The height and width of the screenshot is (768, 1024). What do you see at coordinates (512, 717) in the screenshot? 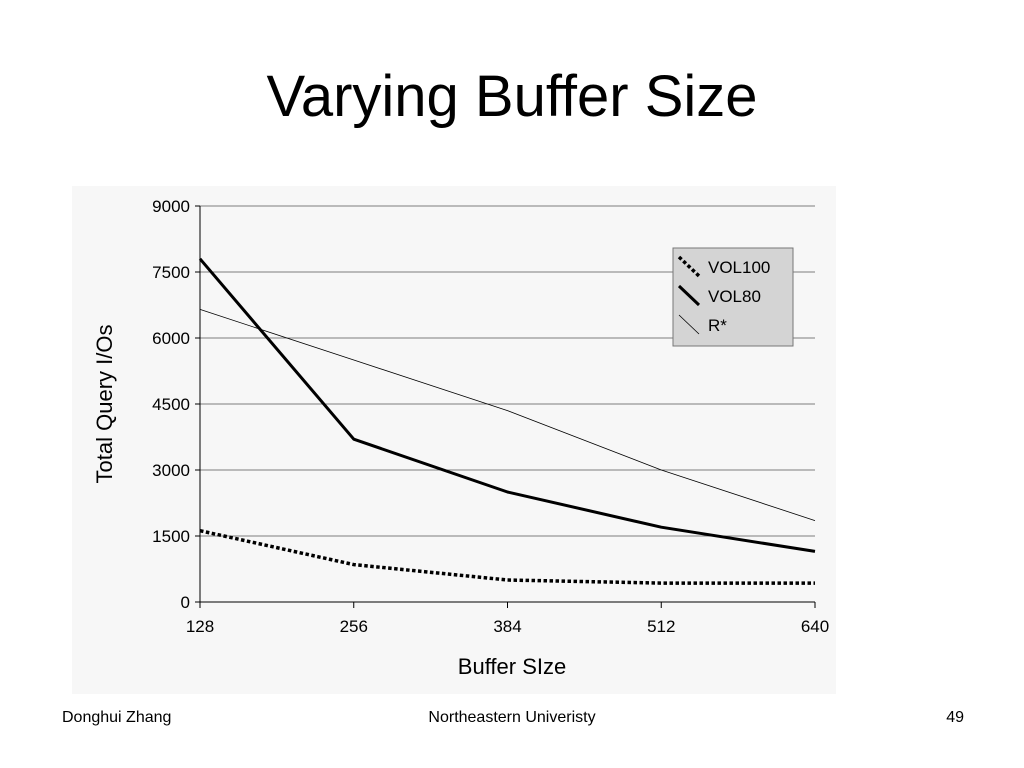
I see `footer-institution: Northeastern Univeristy` at bounding box center [512, 717].